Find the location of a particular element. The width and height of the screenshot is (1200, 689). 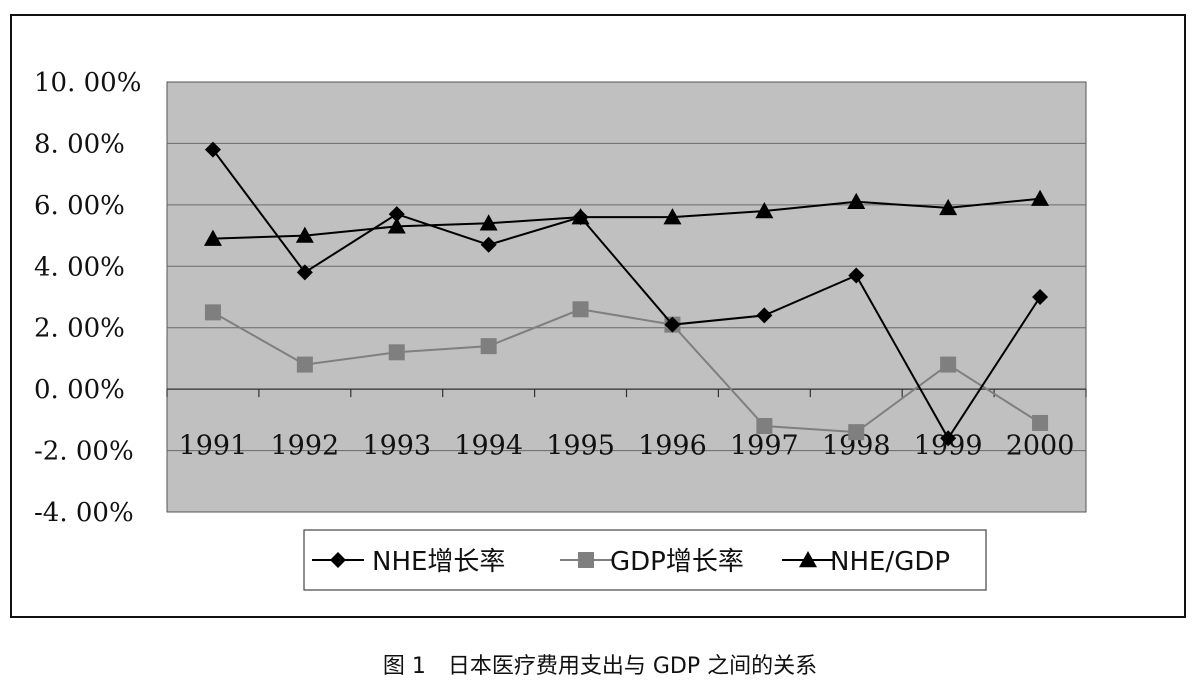

x-tick-label: 1997 is located at coordinates (764, 445).